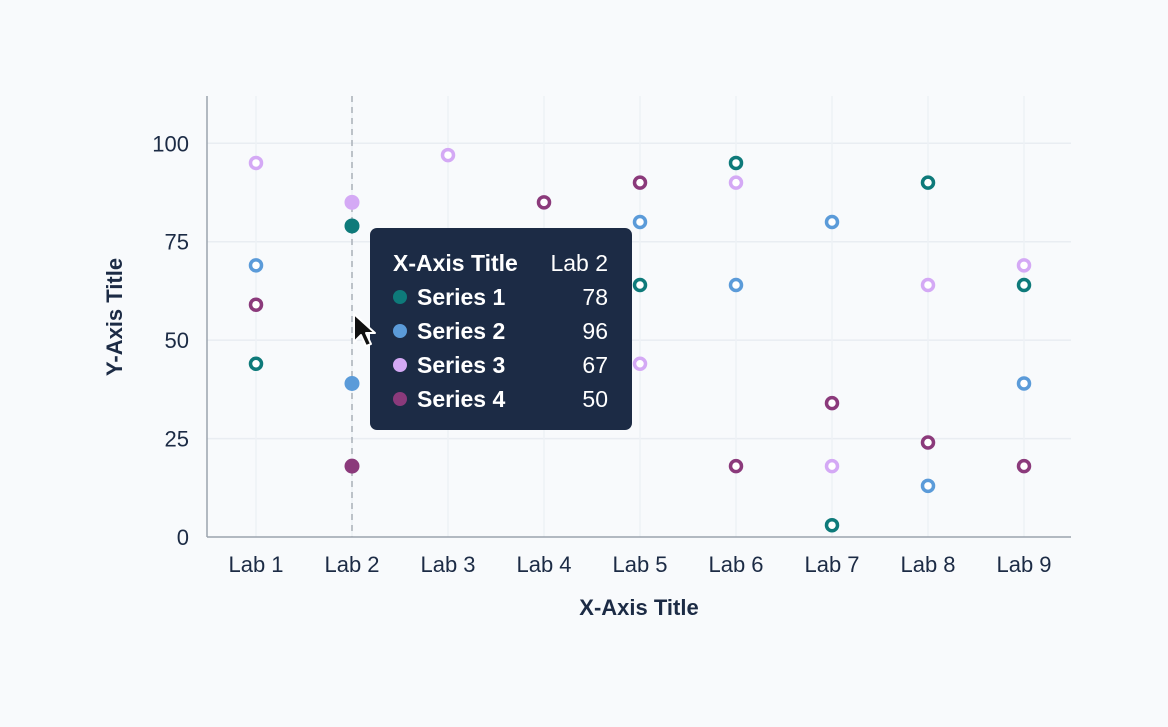 The image size is (1168, 727). What do you see at coordinates (351, 564) in the screenshot?
I see `x-tick-label: Lab 2` at bounding box center [351, 564].